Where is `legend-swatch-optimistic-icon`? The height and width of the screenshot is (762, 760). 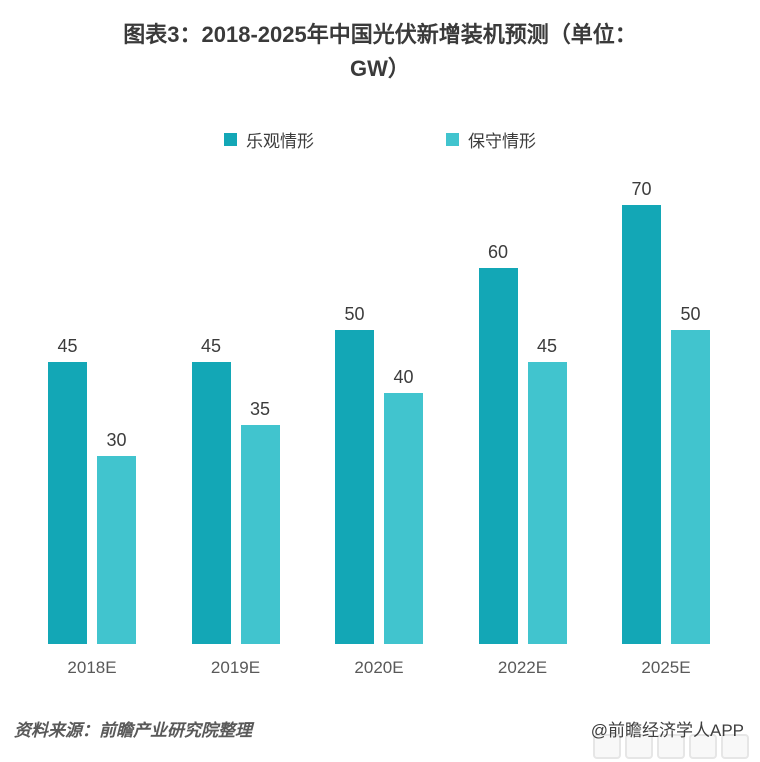 legend-swatch-optimistic-icon is located at coordinates (230, 139).